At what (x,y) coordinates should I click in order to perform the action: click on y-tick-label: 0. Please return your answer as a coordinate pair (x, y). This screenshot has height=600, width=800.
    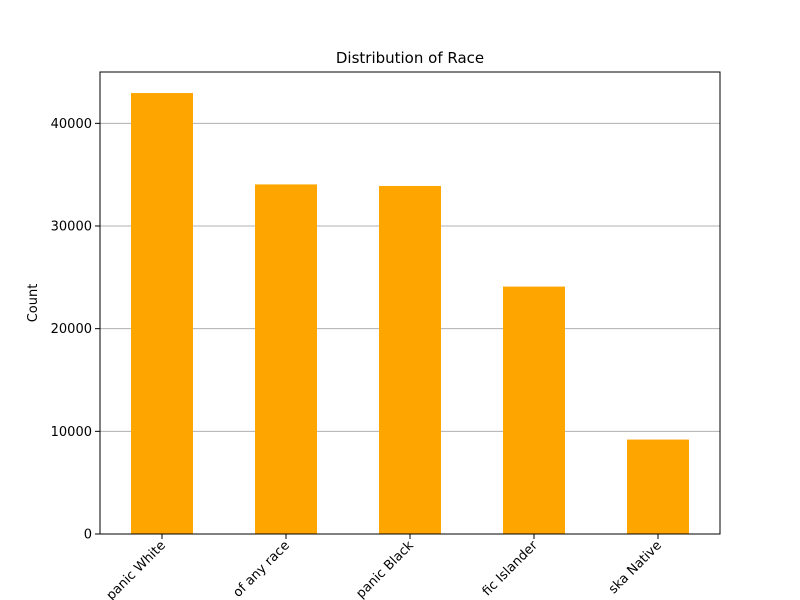
    Looking at the image, I should click on (88, 535).